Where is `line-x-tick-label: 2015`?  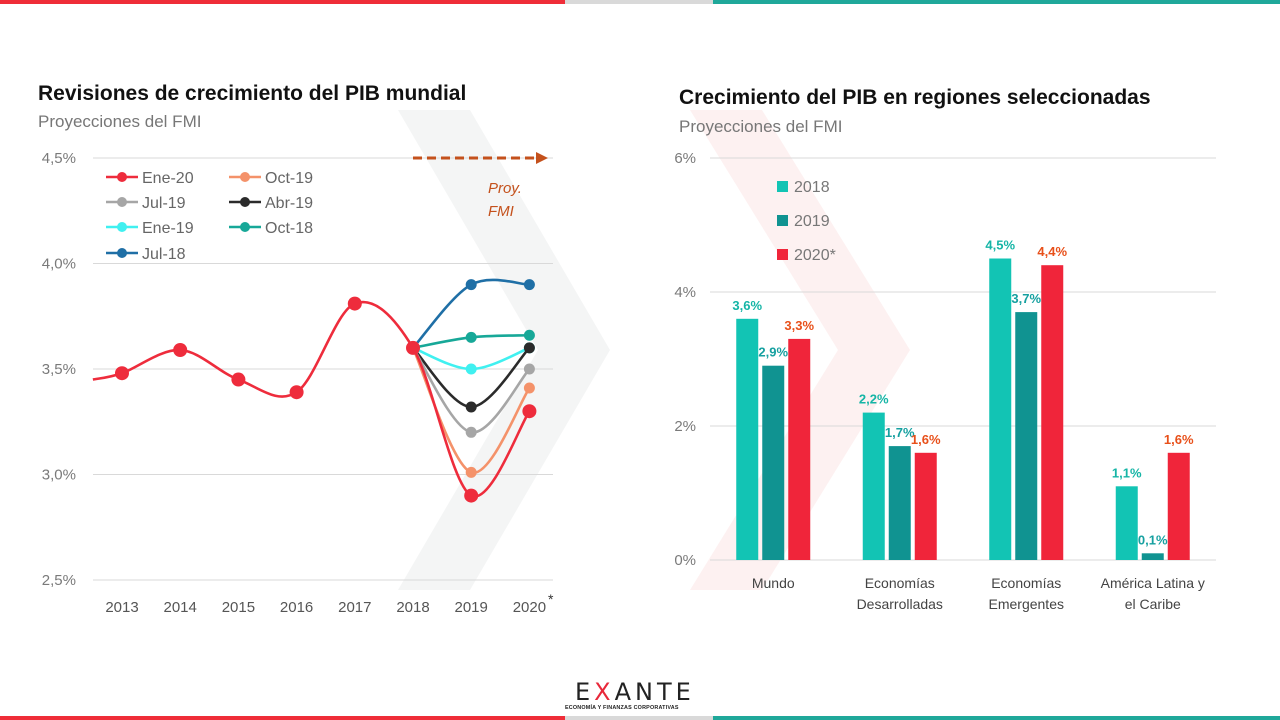
line-x-tick-label: 2015 is located at coordinates (238, 607).